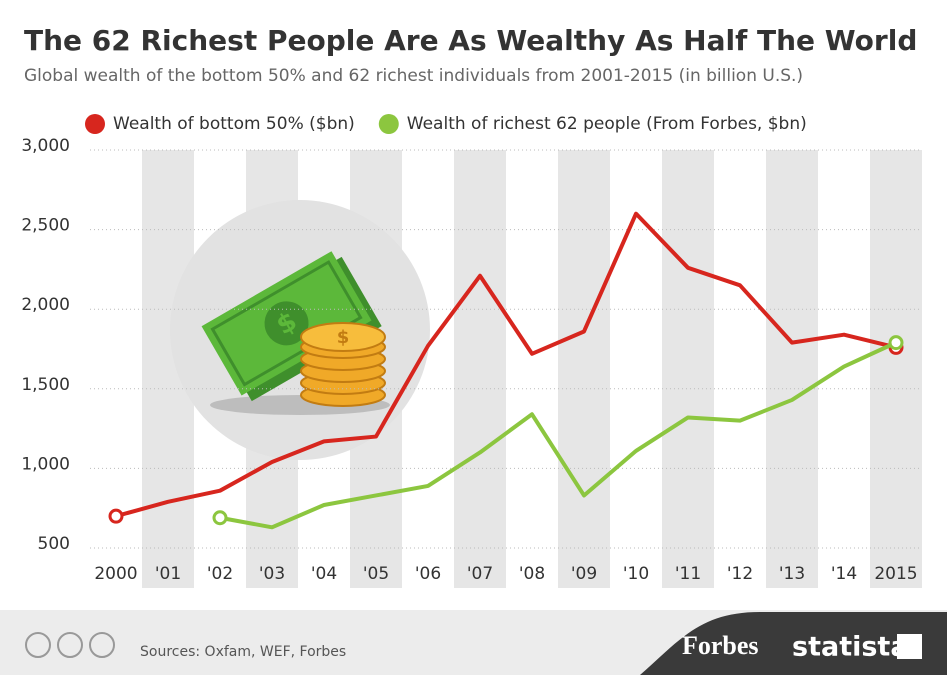 This screenshot has height=675, width=947. What do you see at coordinates (688, 574) in the screenshot?
I see `x-tick-label: '11` at bounding box center [688, 574].